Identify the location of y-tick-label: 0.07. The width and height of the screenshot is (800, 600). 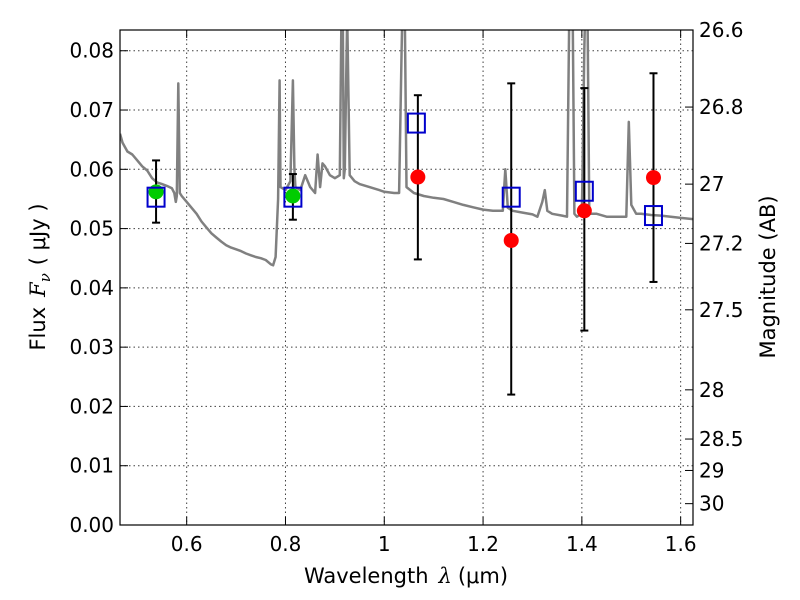
(91, 110).